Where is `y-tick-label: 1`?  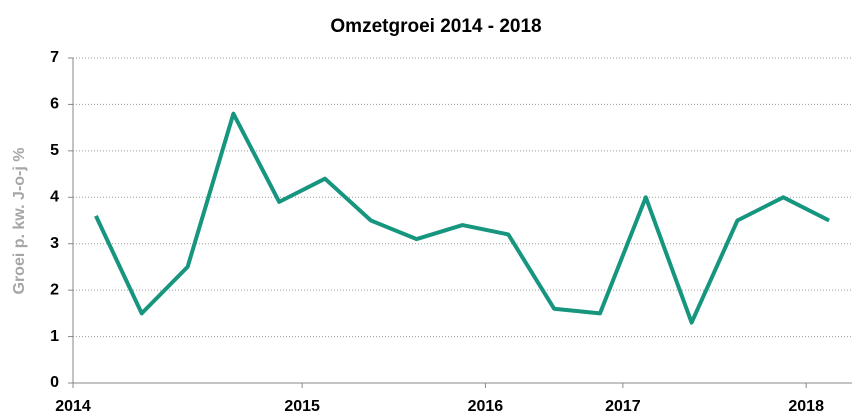
y-tick-label: 1 is located at coordinates (54, 336).